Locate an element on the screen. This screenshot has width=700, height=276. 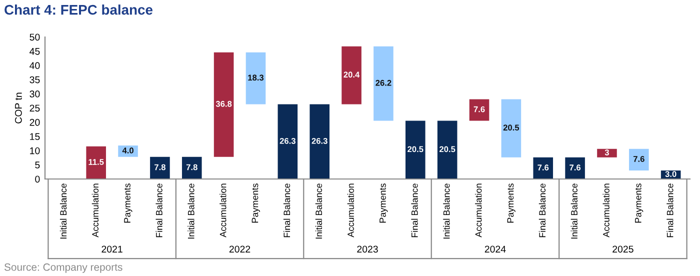
data-label: 3 is located at coordinates (606, 152).